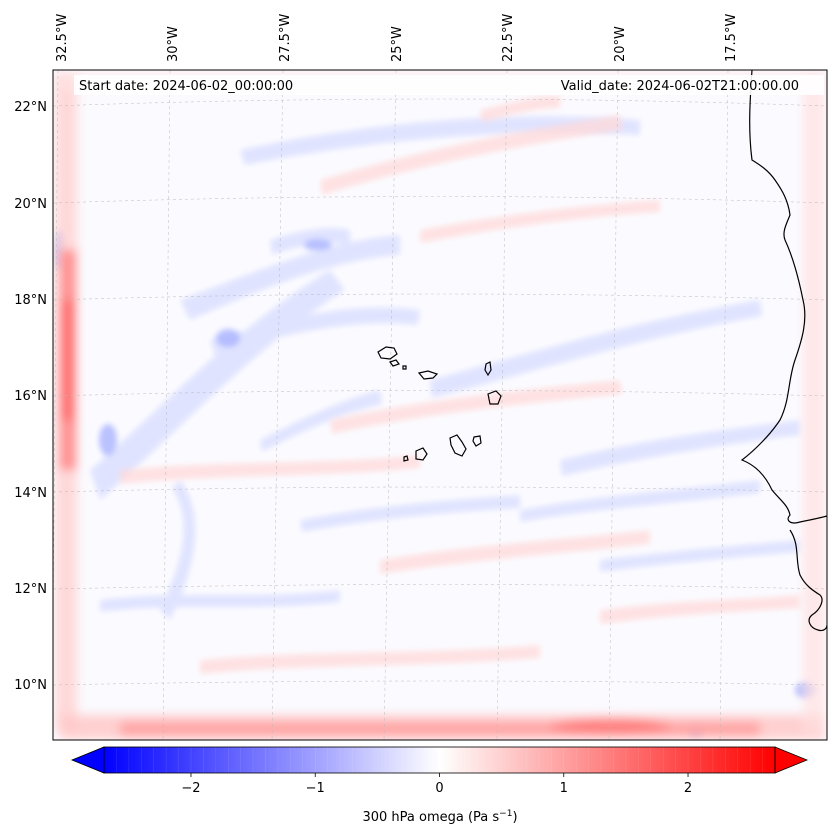 The width and height of the screenshot is (837, 839). I want to click on island-sal, so click(488, 369).